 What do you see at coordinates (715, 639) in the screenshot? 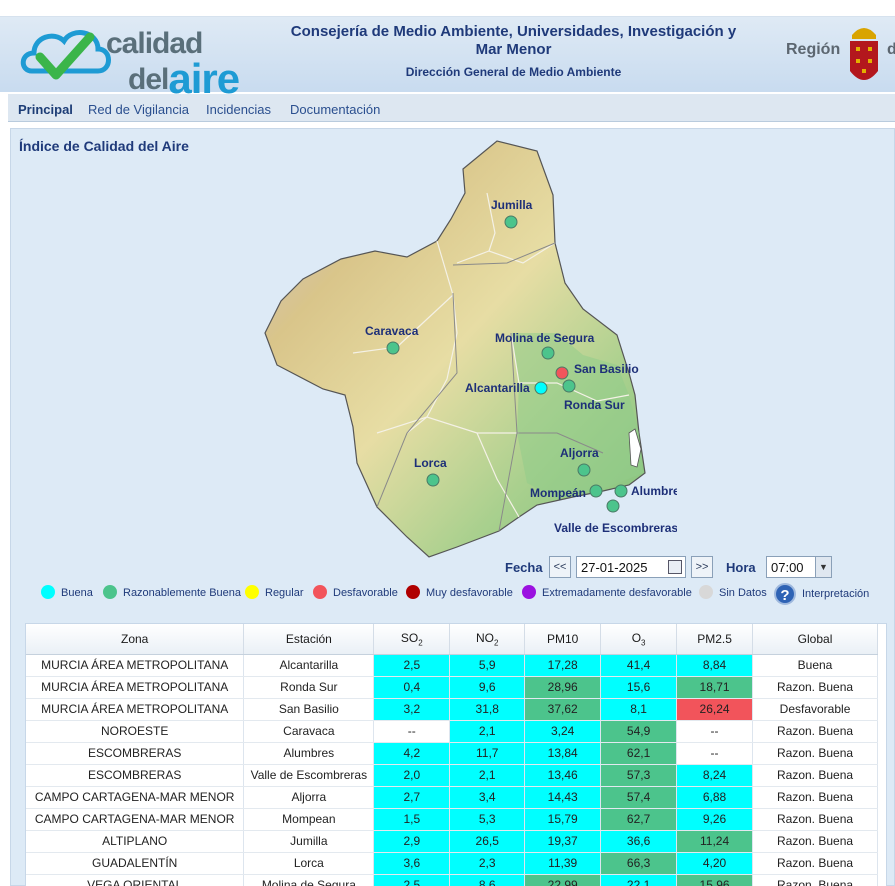
I see `column-header-pm25: PM2.5` at bounding box center [715, 639].